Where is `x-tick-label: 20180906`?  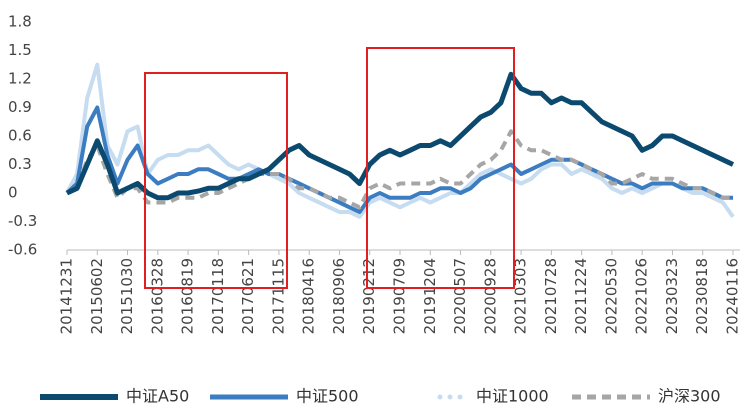 x-tick-label: 20180906 is located at coordinates (339, 296).